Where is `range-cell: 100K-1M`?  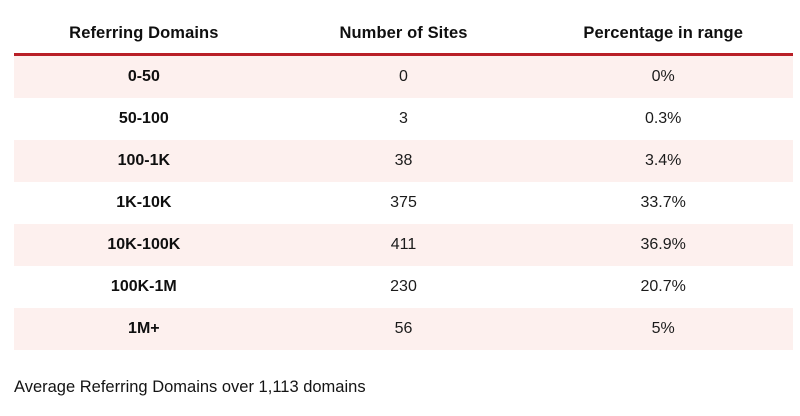 range-cell: 100K-1M is located at coordinates (143, 286).